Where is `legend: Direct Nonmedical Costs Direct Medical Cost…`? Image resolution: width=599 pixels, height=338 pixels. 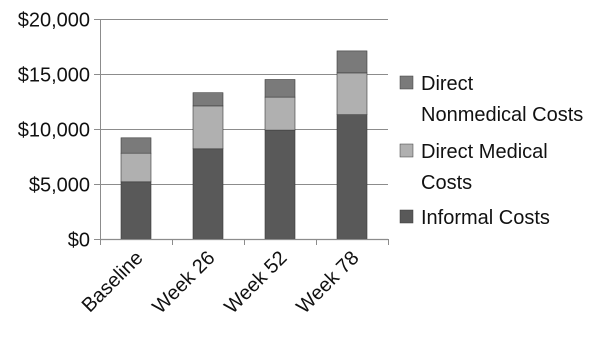 legend: Direct Nonmedical Costs Direct Medical Cost… is located at coordinates (491, 151).